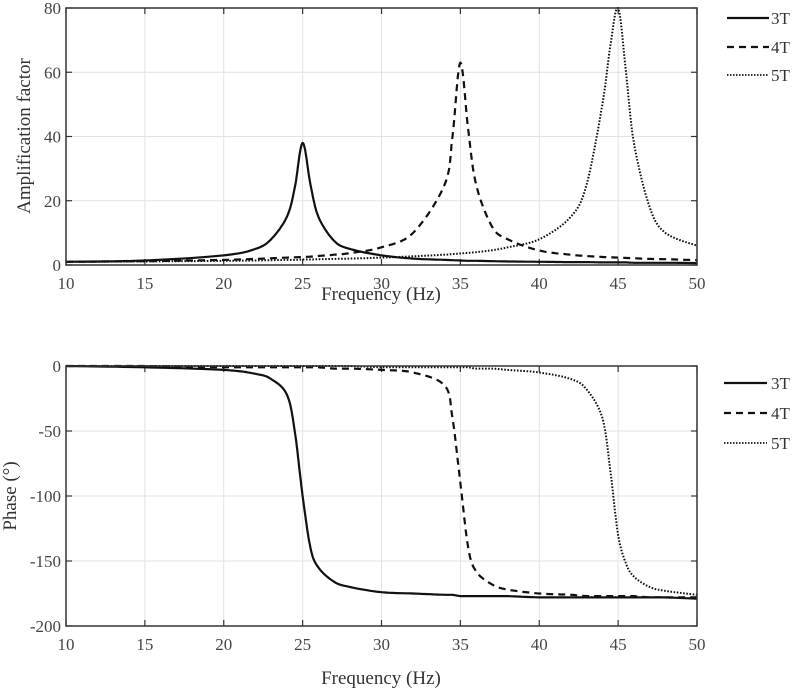 This screenshot has width=800, height=694. I want to click on y-tick-label: 40, so click(52, 137).